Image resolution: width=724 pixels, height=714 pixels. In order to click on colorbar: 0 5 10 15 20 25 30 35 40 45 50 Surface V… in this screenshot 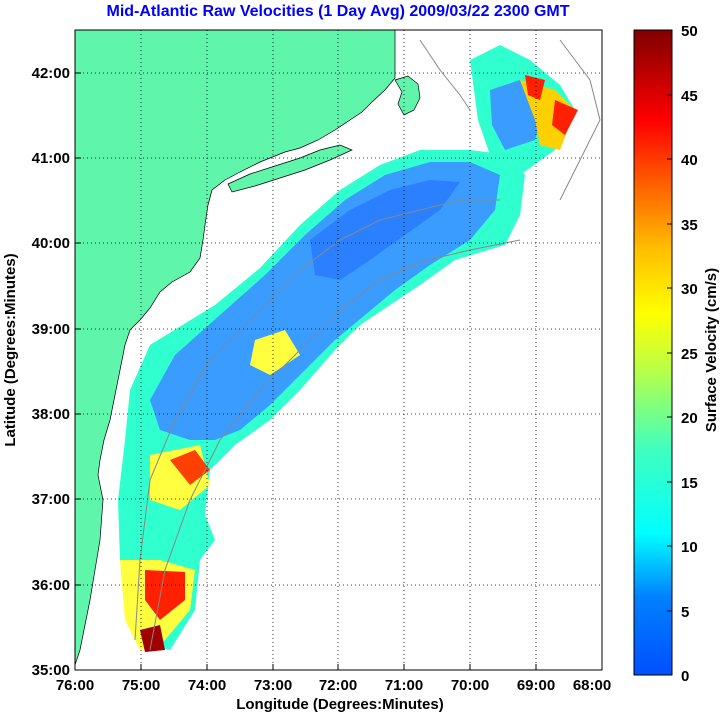, I will do `click(676, 354)`.